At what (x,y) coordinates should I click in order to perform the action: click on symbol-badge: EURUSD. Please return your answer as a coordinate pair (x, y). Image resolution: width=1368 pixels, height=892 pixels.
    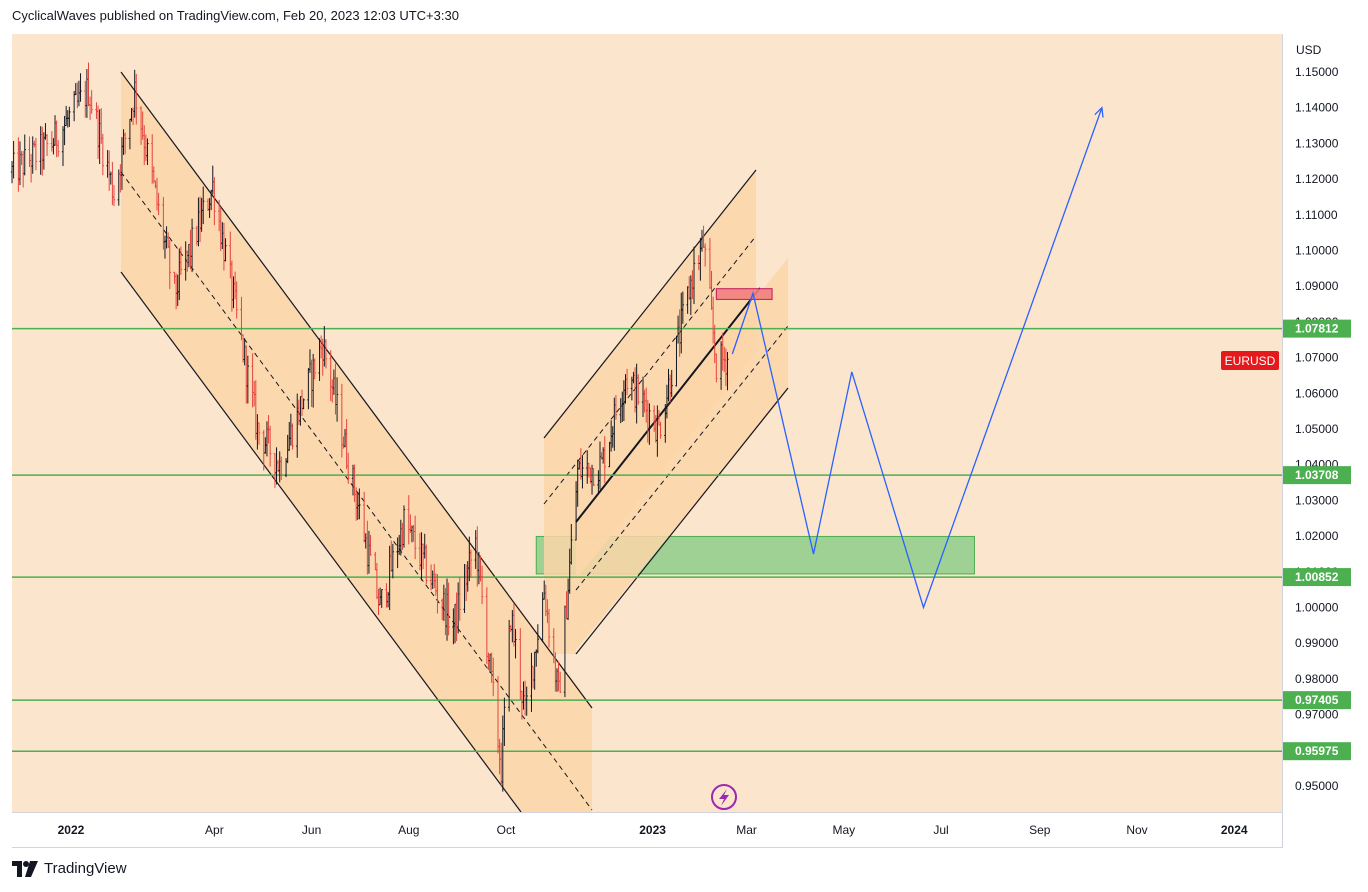
    Looking at the image, I should click on (1250, 360).